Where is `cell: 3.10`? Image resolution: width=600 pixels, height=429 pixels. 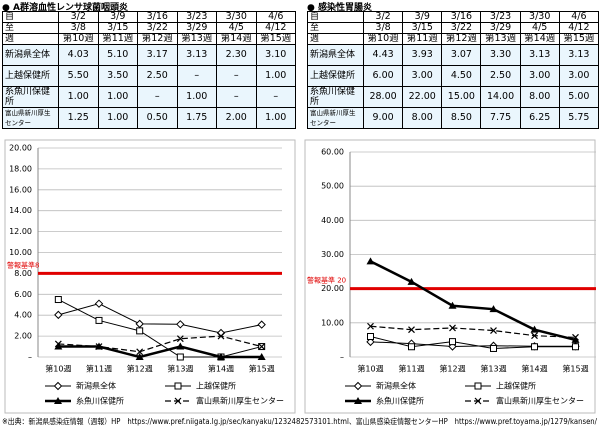 cell: 3.10 is located at coordinates (275, 55).